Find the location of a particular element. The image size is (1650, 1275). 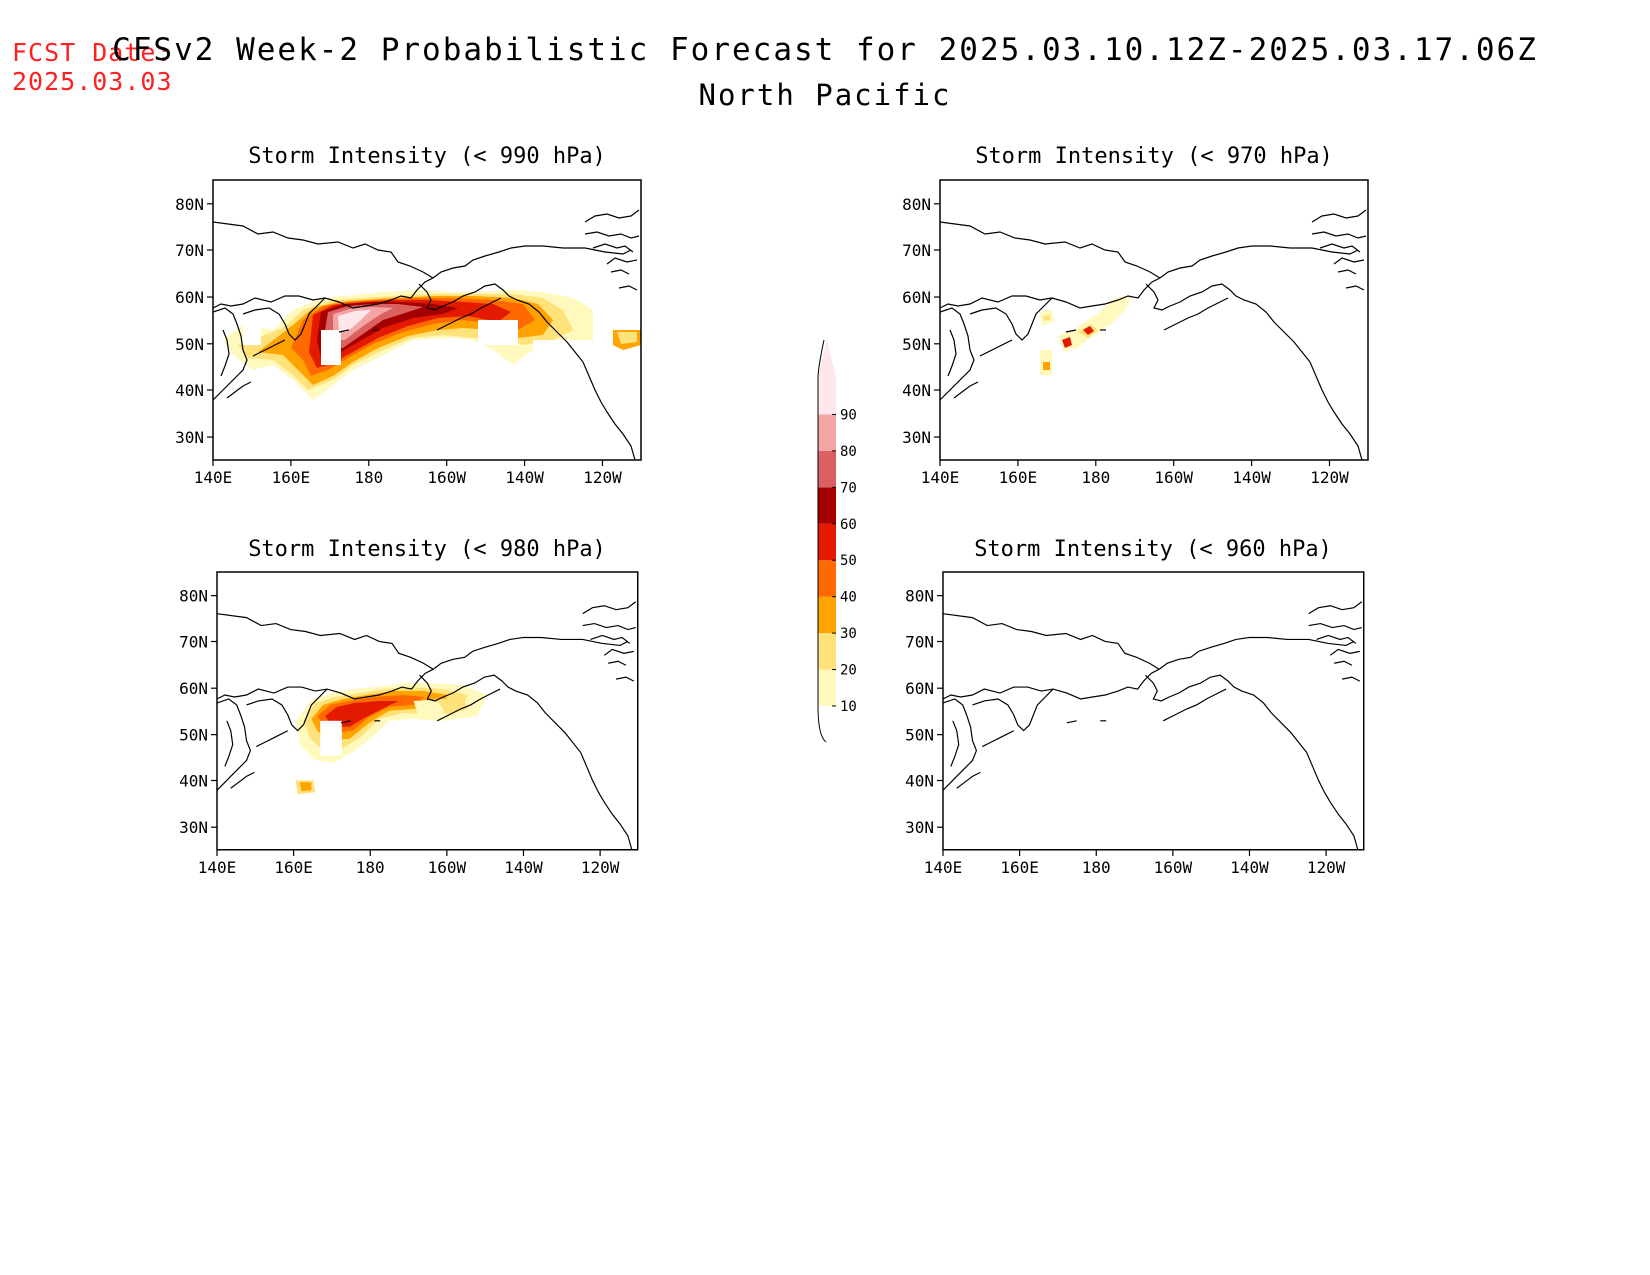

panel-990: Storm Intensity (< 990 hPa) is located at coordinates (427, 302).